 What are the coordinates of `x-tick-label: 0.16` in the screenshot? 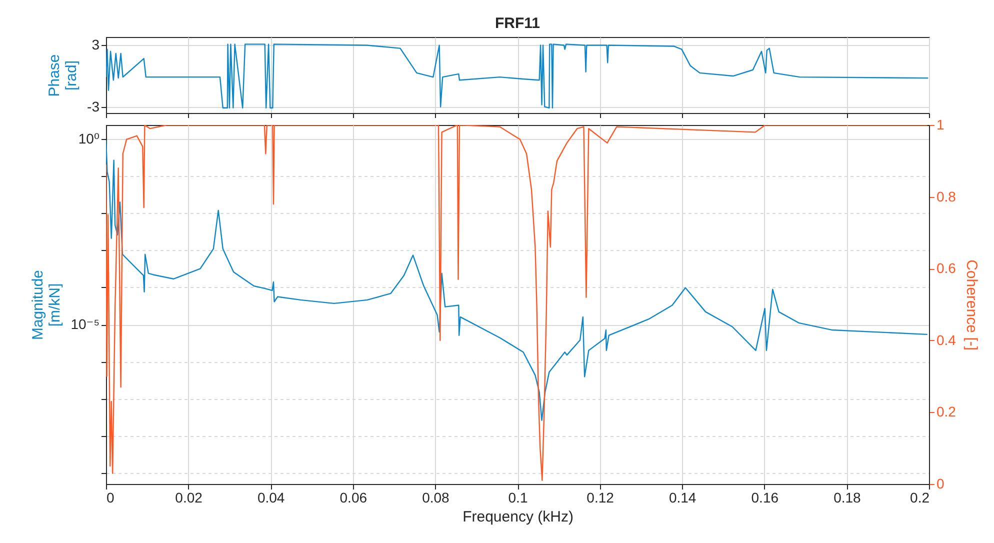 It's located at (765, 498).